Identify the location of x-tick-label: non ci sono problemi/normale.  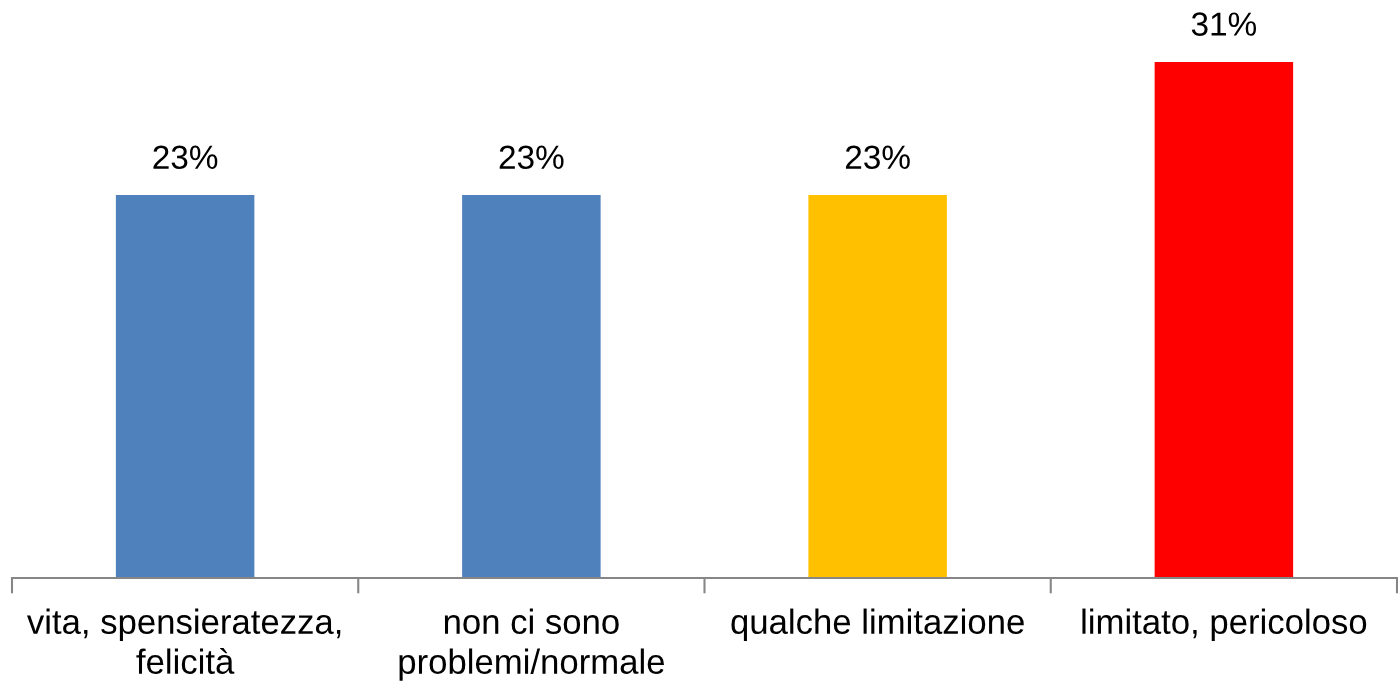
(531, 644).